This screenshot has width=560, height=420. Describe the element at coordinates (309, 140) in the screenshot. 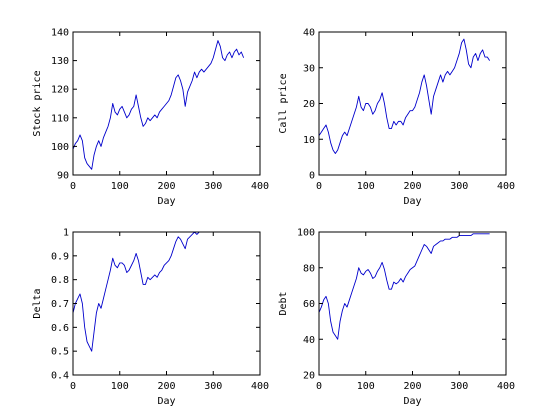

I see `y-tick-label: 10` at that location.